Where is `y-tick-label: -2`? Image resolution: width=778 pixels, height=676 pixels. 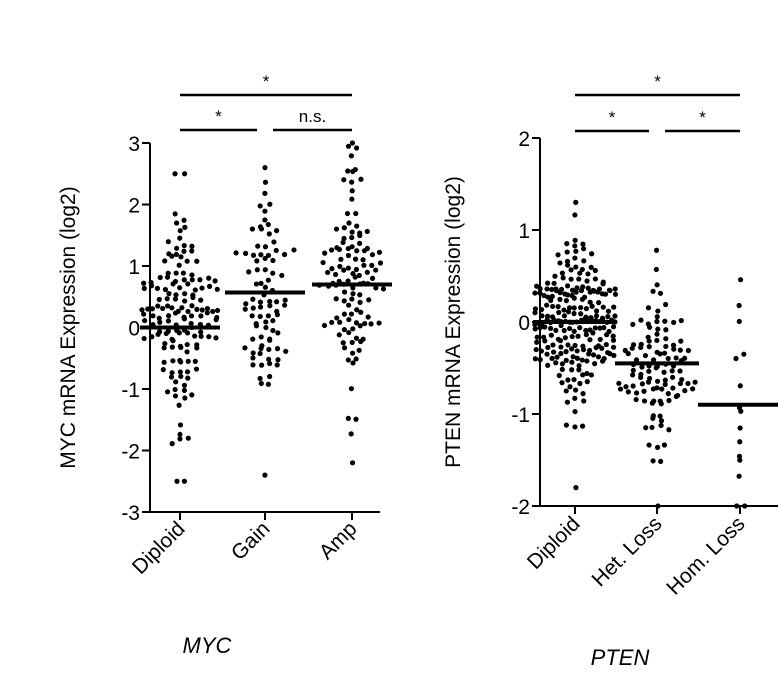 y-tick-label: -2 is located at coordinates (130, 452).